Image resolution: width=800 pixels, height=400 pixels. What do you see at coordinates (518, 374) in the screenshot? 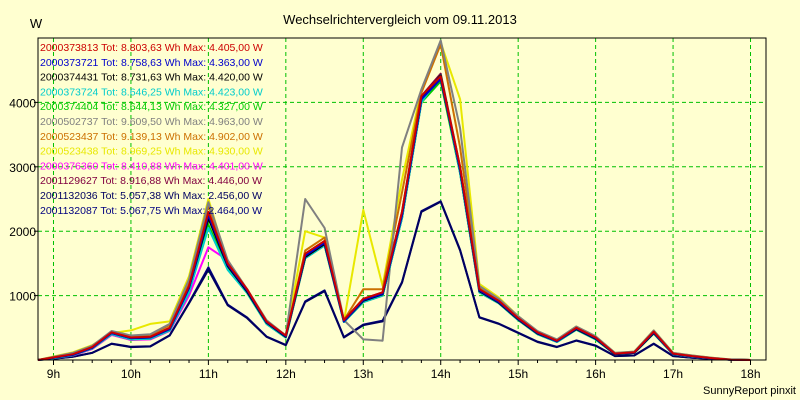
I see `x-tick-label: 15h` at bounding box center [518, 374].